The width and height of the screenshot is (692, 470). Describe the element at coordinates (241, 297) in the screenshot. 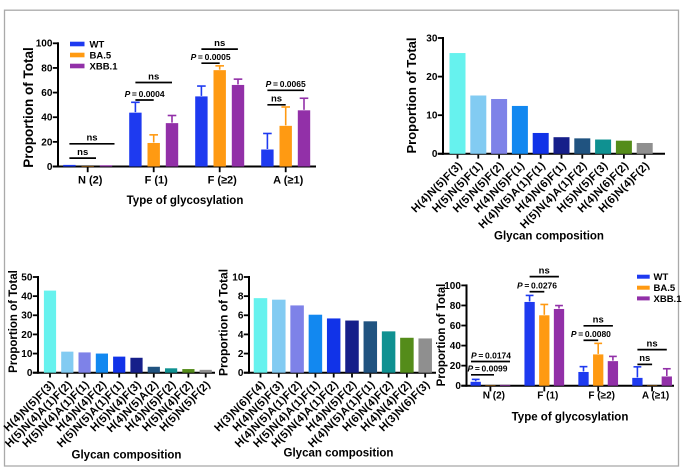

I see `svg-text: 8` at that location.